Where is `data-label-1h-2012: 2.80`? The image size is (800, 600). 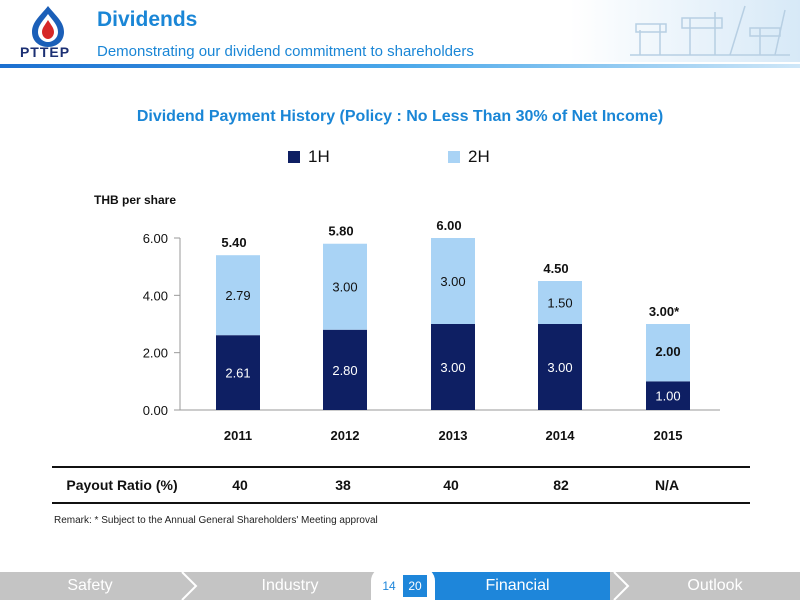 data-label-1h-2012: 2.80 is located at coordinates (344, 370).